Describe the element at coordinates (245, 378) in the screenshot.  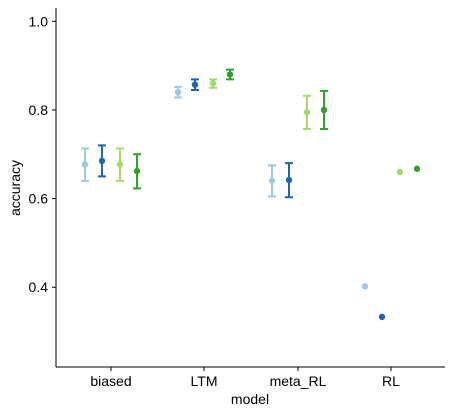
I see `x-axis-ticks: biased LTM meta_RL RL` at that location.